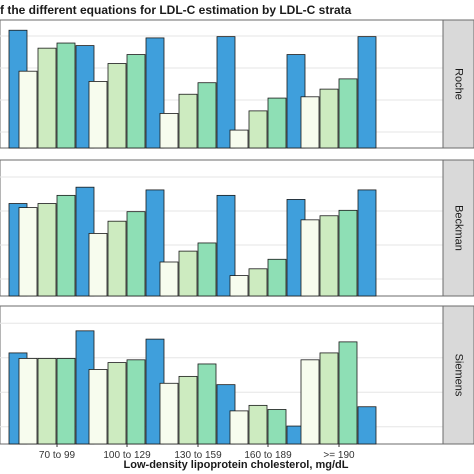 This screenshot has width=474, height=474. I want to click on x-tick-label: 100 to 129, so click(127, 455).